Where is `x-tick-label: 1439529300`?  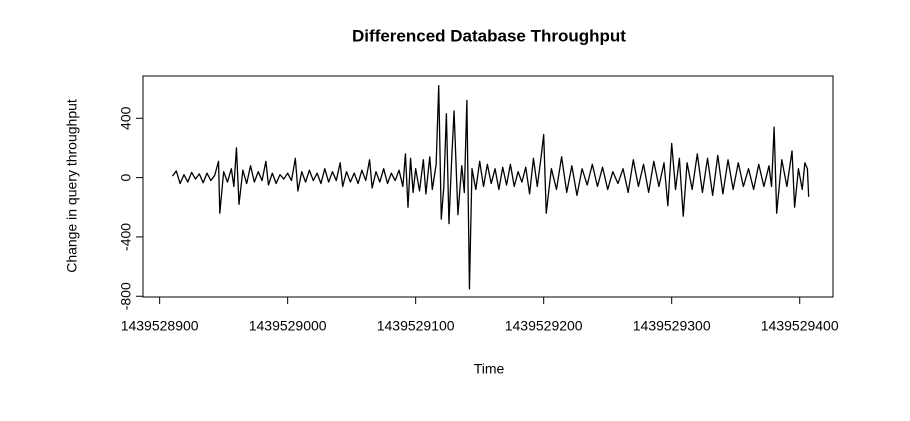 x-tick-label: 1439529300 is located at coordinates (672, 326).